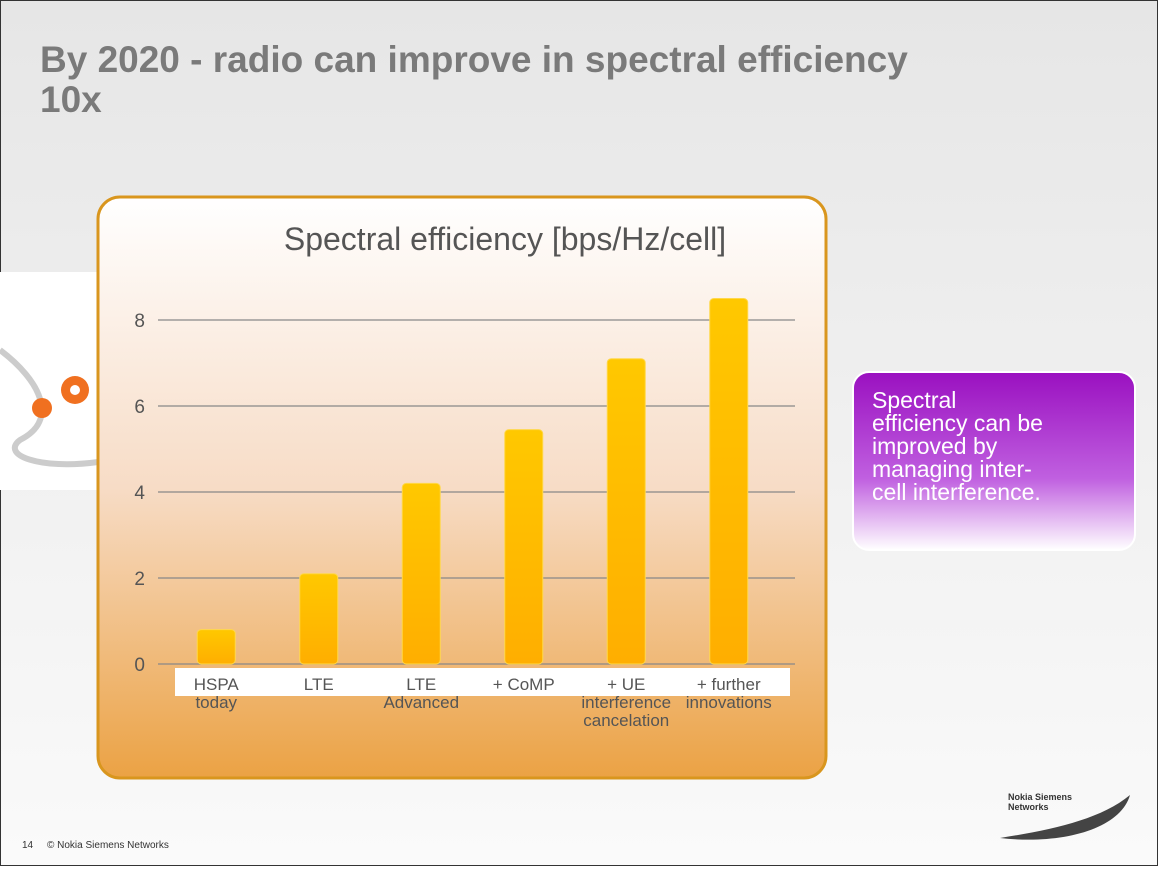 This screenshot has height=871, width=1158. What do you see at coordinates (626, 702) in the screenshot?
I see `x-tick-label: + UE interference cancelation` at bounding box center [626, 702].